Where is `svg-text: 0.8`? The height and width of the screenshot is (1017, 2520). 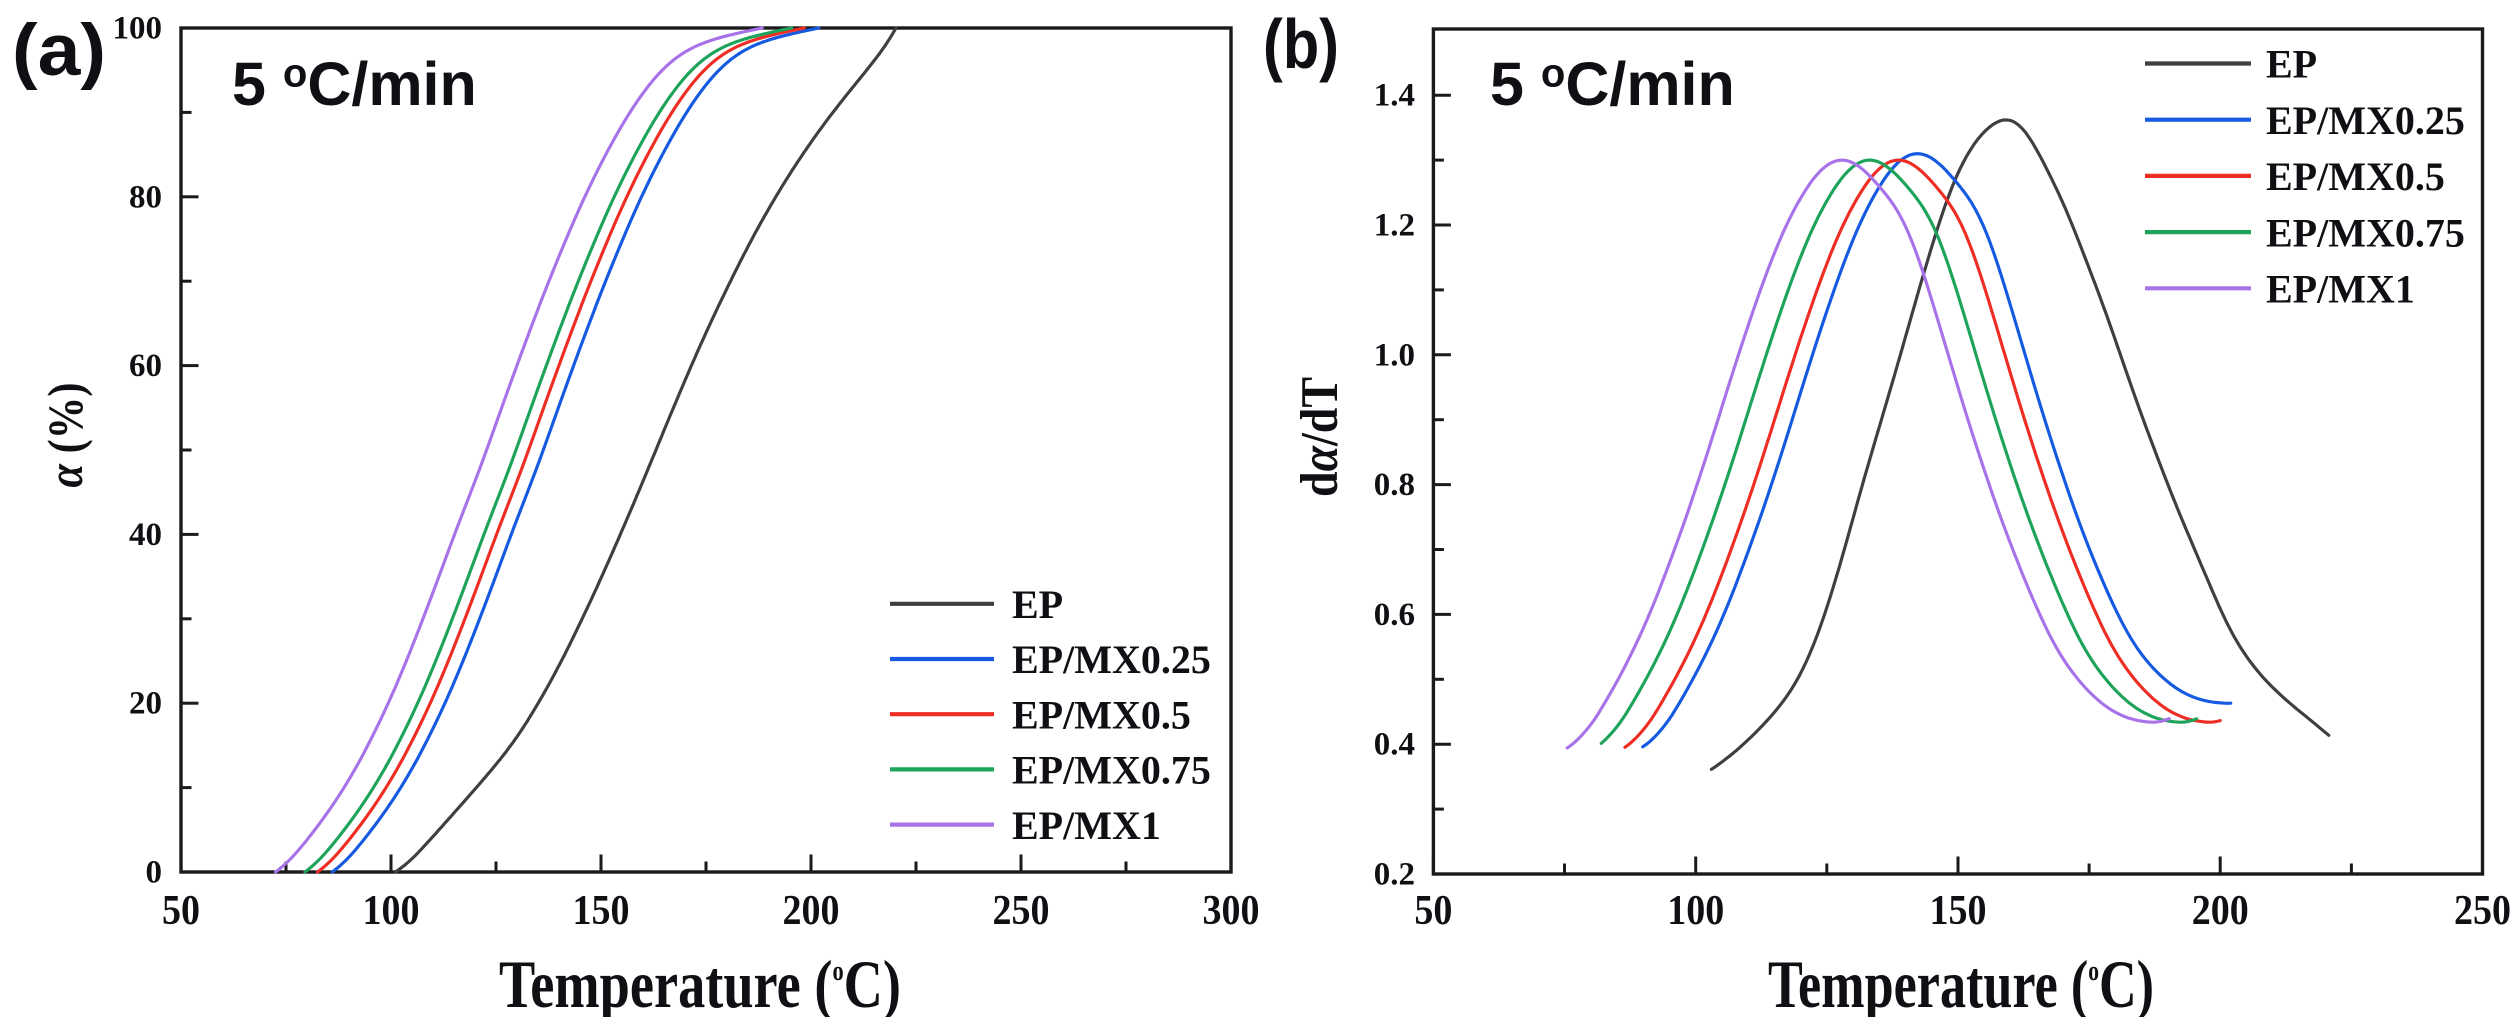
svg-text: 0.8 is located at coordinates (1394, 485).